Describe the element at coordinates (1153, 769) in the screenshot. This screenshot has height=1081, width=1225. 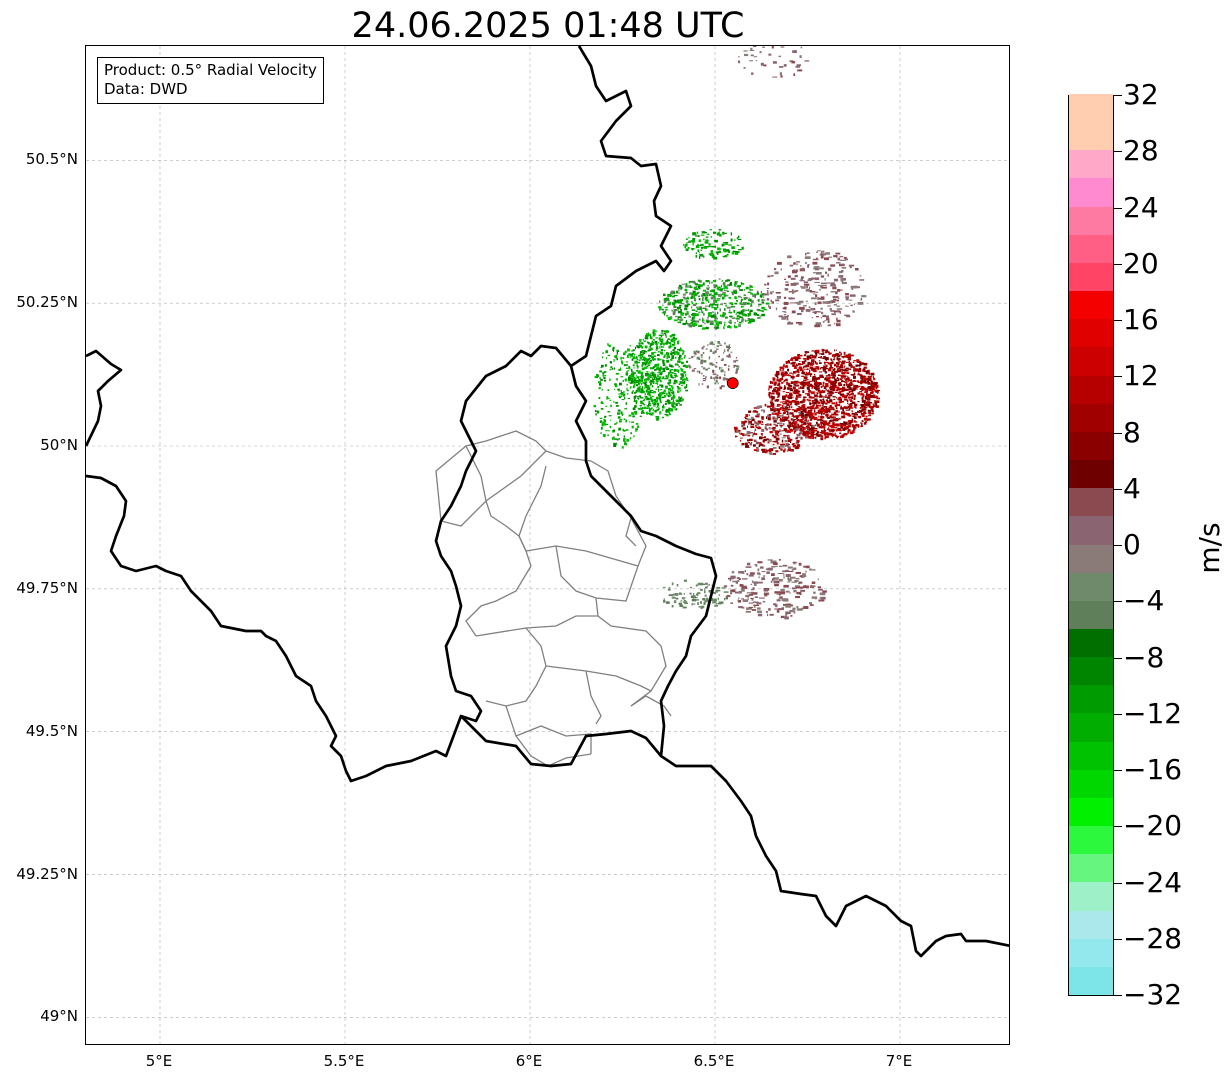
I see `colorbar-tick-label: −16` at that location.